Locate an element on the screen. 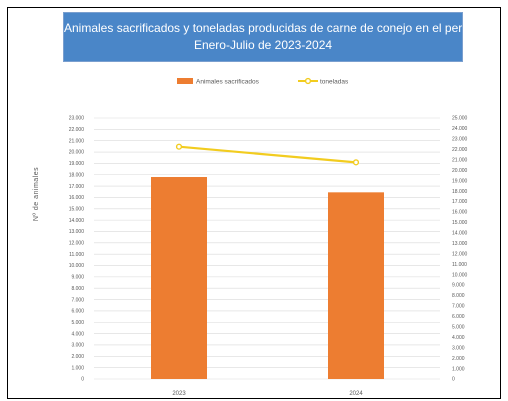 The height and width of the screenshot is (401, 508). left-tick-label: 6.000 is located at coordinates (77, 312).